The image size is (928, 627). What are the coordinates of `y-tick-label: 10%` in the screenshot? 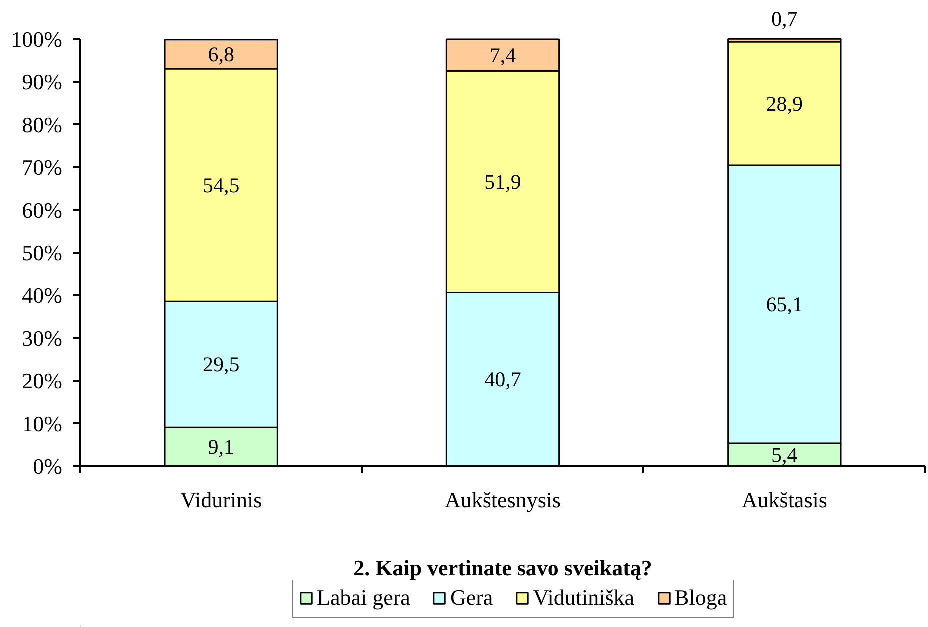 It's located at (42, 423).